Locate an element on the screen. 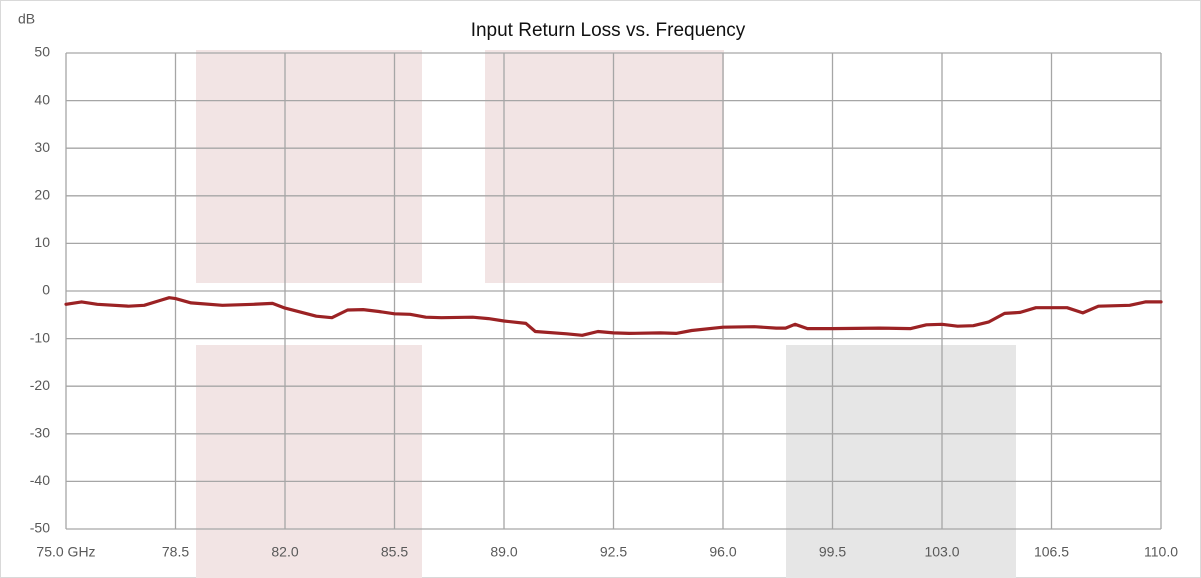 The width and height of the screenshot is (1201, 578). y-axis-label: dB is located at coordinates (26, 19).